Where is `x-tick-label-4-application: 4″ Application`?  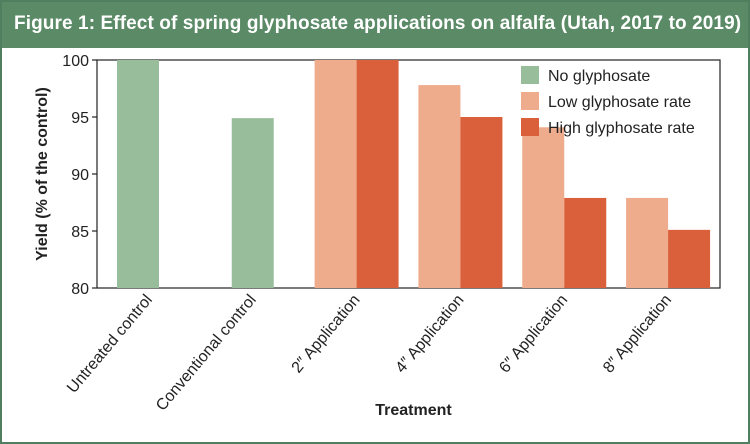
x-tick-label-4-application: 4″ Application is located at coordinates (429, 334).